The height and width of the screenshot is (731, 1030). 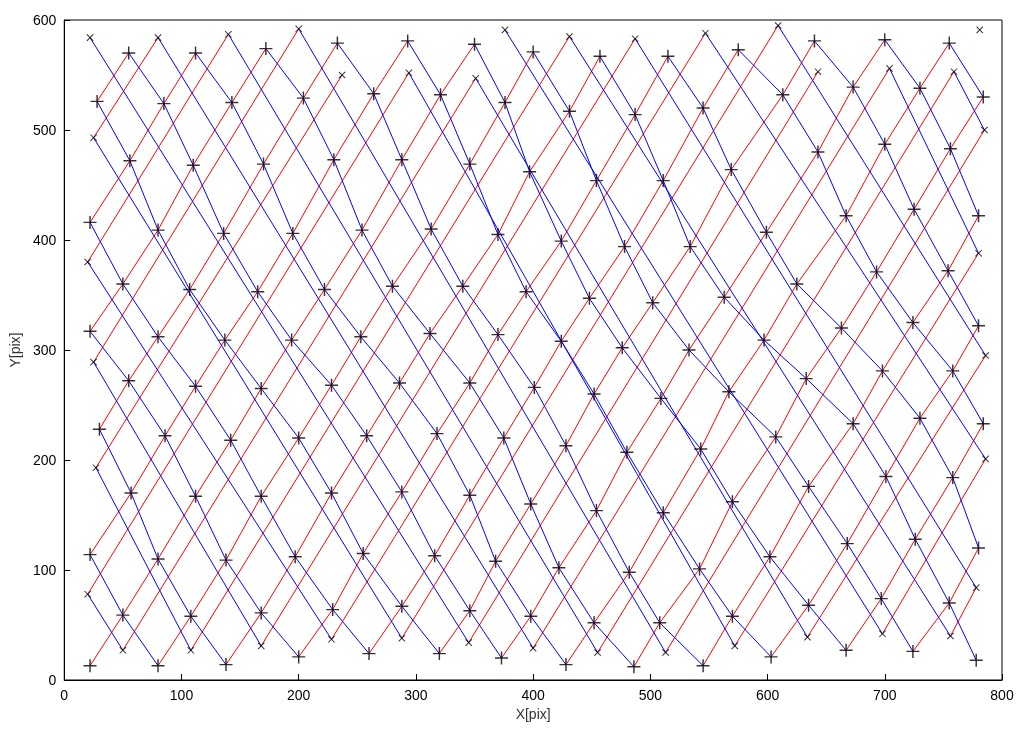 What do you see at coordinates (181, 695) in the screenshot?
I see `x-tick-label: 100` at bounding box center [181, 695].